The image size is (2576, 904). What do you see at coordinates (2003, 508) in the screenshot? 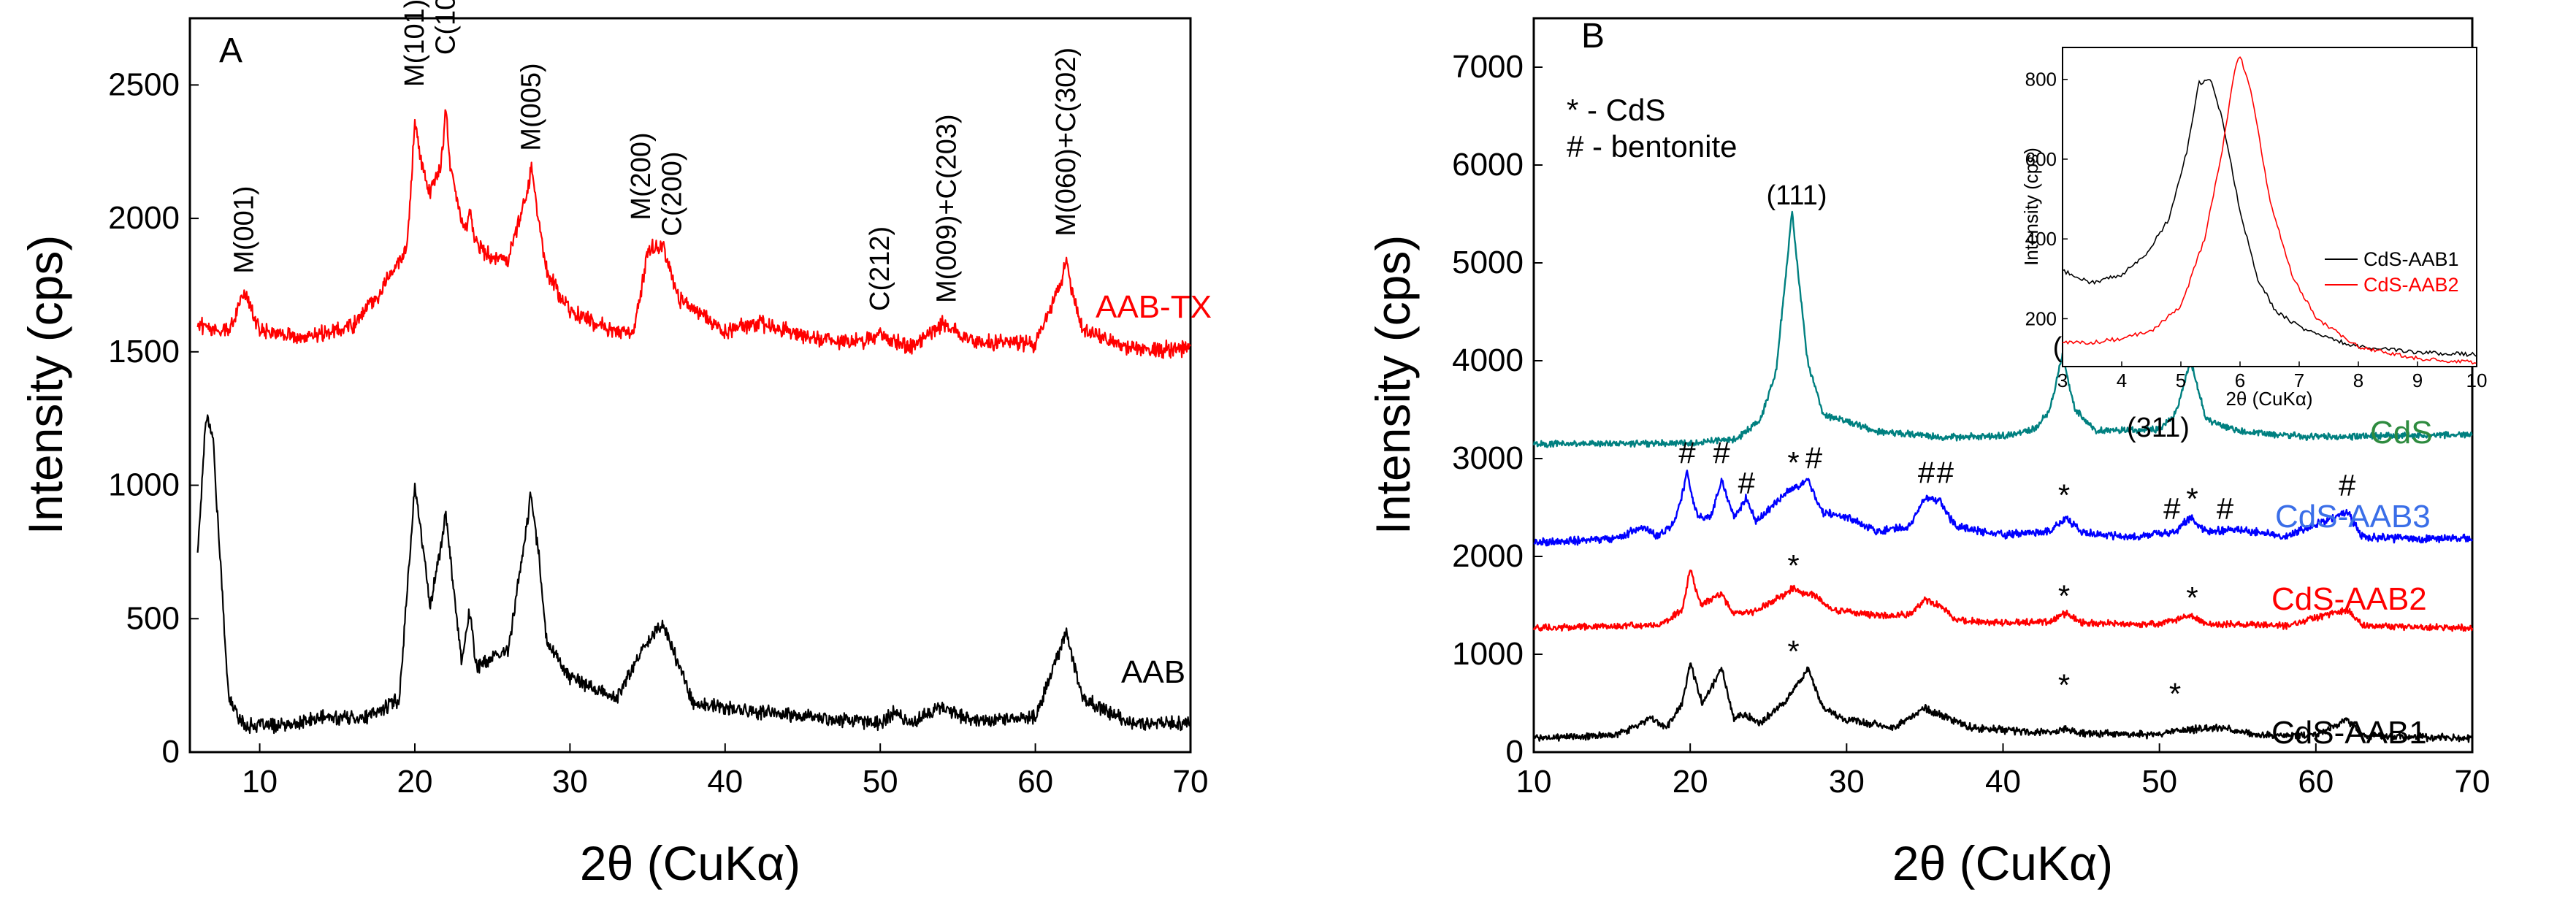
I see `series-line-cds-aab3` at bounding box center [2003, 508].